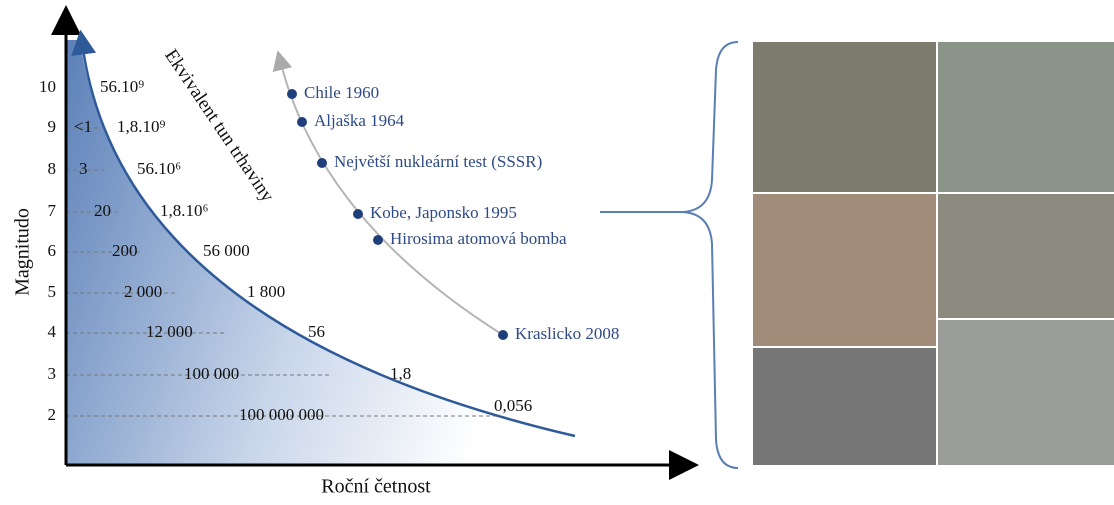  I want to click on y-tick-label: 8, so click(52, 168).